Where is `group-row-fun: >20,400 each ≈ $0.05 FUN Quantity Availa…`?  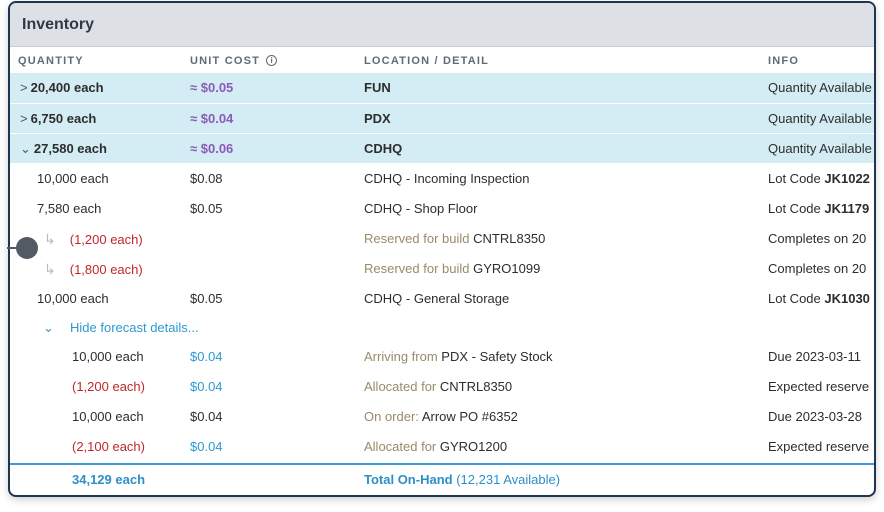
group-row-fun: >20,400 each ≈ $0.05 FUN Quantity Availa… is located at coordinates (442, 88).